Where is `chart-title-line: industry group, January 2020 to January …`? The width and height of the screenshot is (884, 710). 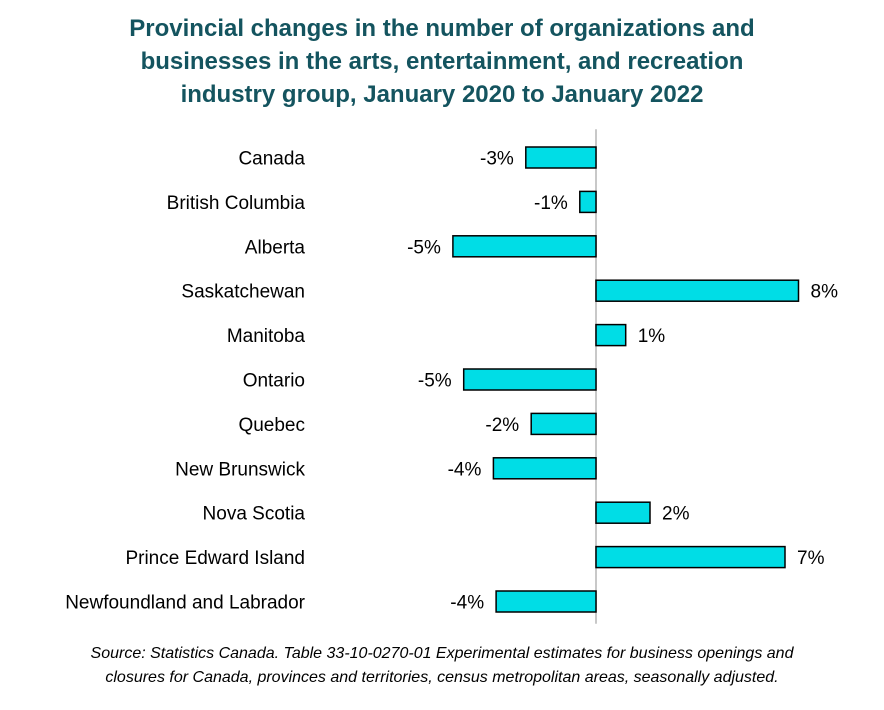 chart-title-line: industry group, January 2020 to January … is located at coordinates (442, 94).